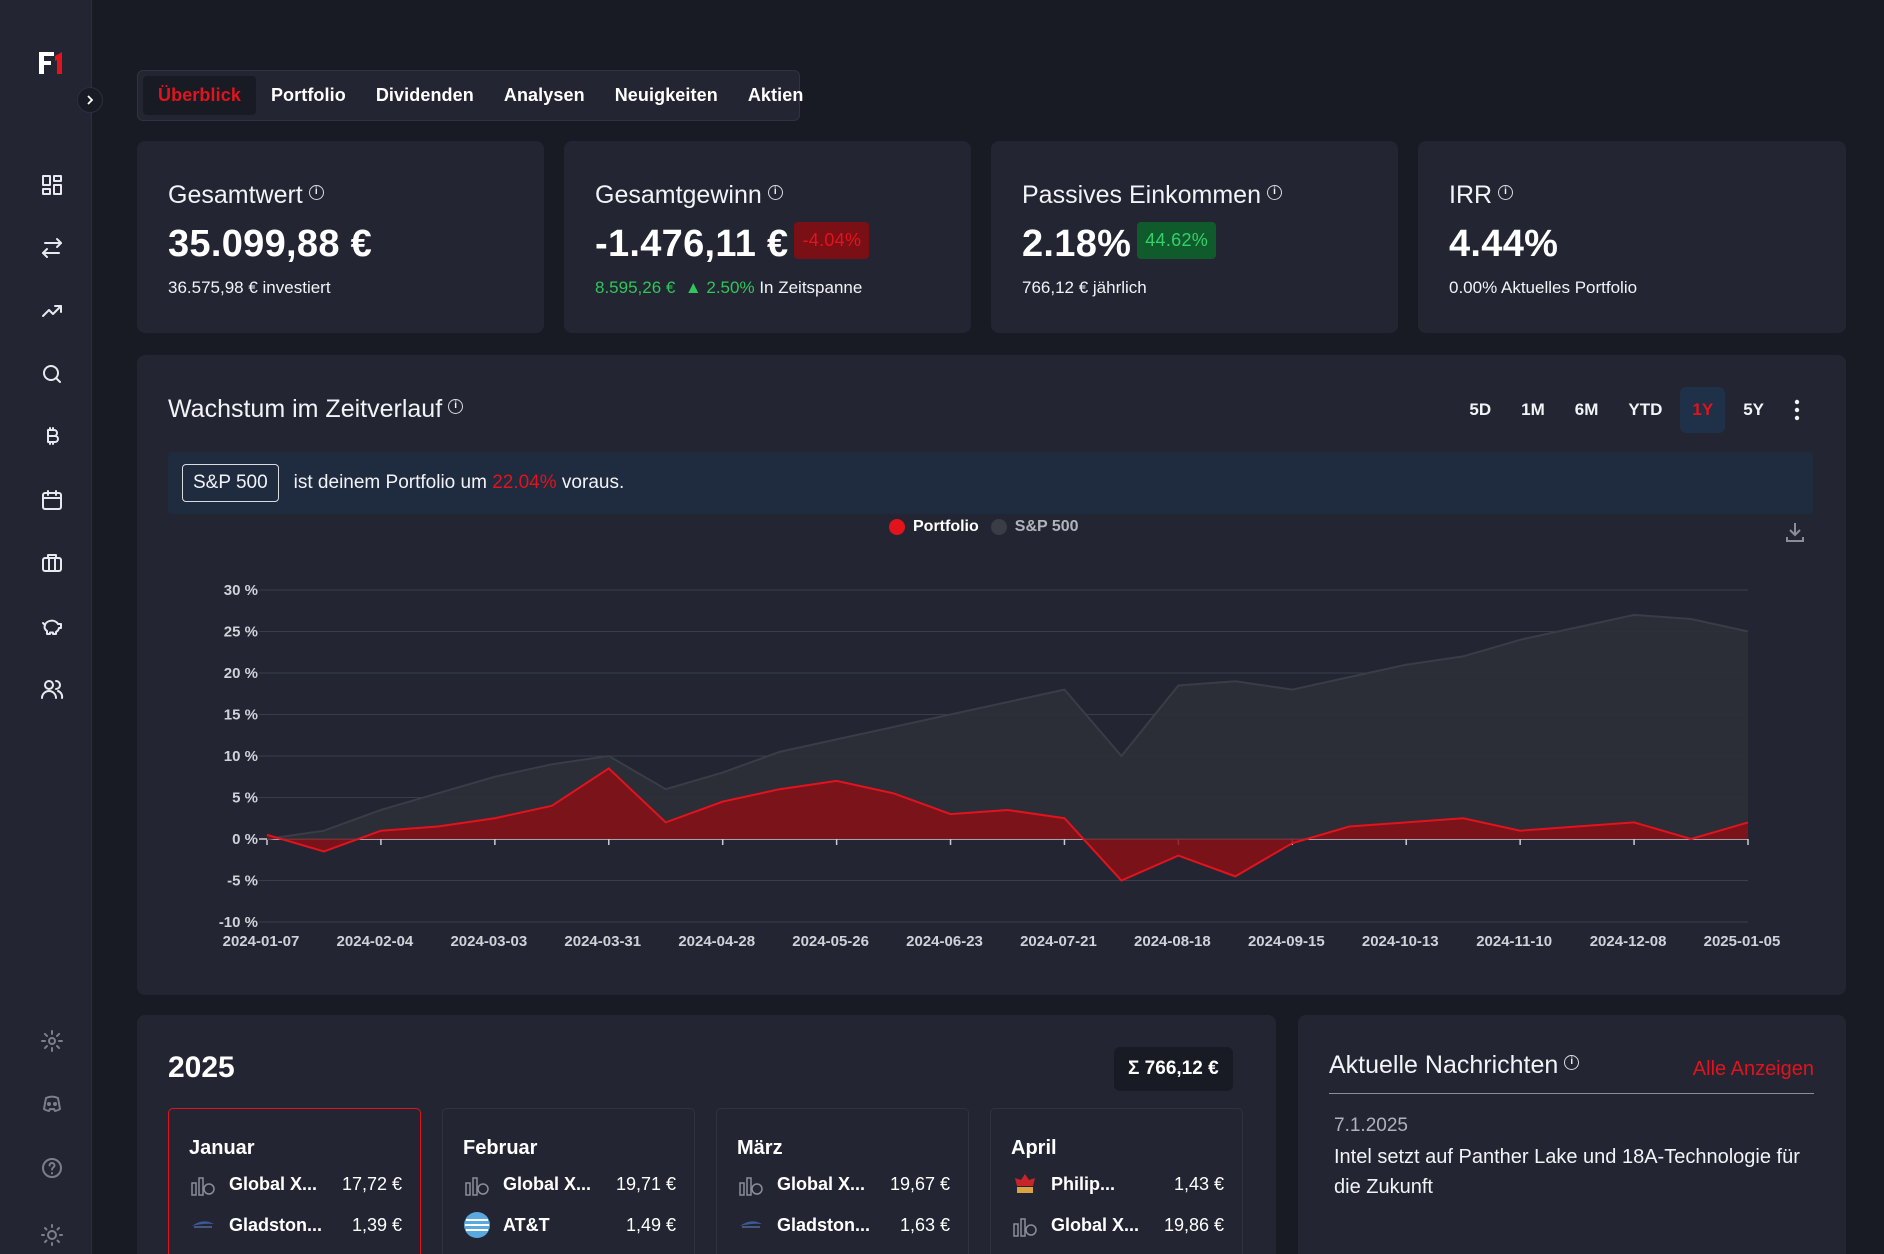 The image size is (1884, 1254). Describe the element at coordinates (544, 95) in the screenshot. I see `tab-analyses: Analysen` at that location.